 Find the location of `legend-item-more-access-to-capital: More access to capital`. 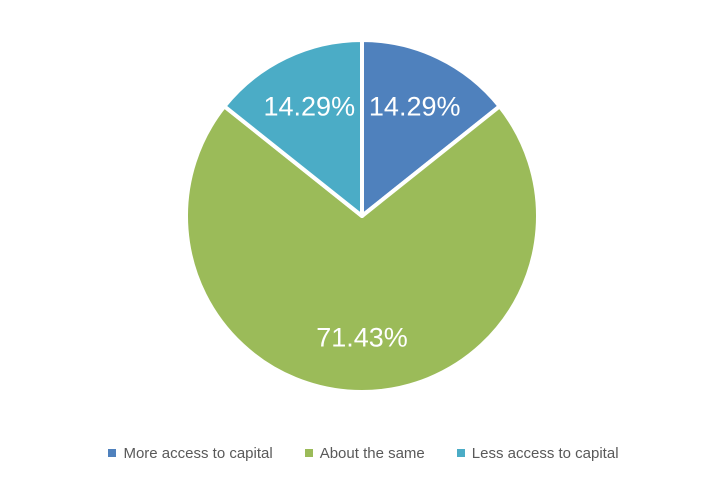

legend-item-more-access-to-capital: More access to capital is located at coordinates (190, 453).